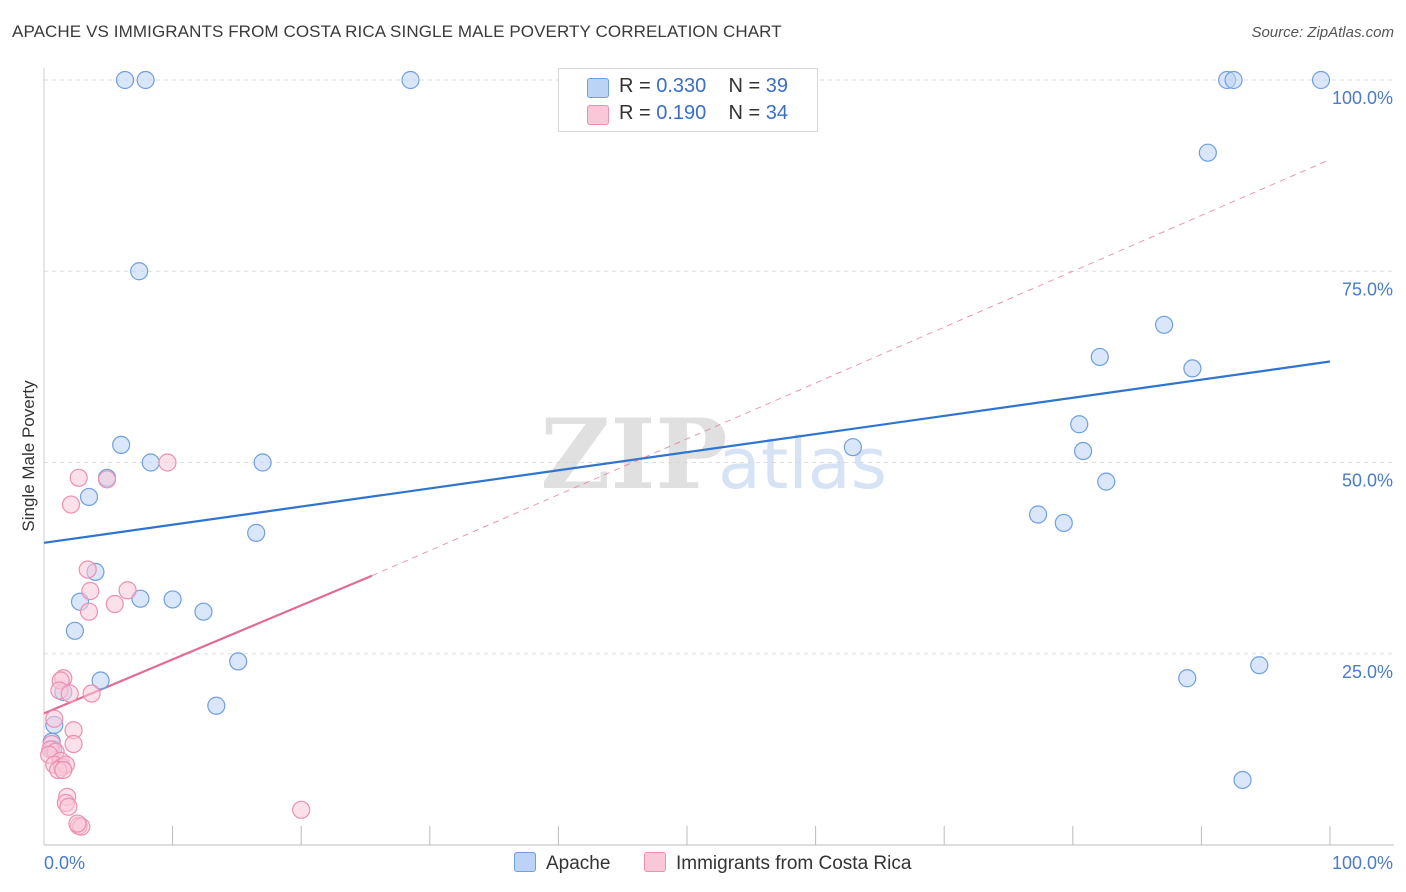  I want to click on y-tick-label: 75.0%, so click(1367, 289).